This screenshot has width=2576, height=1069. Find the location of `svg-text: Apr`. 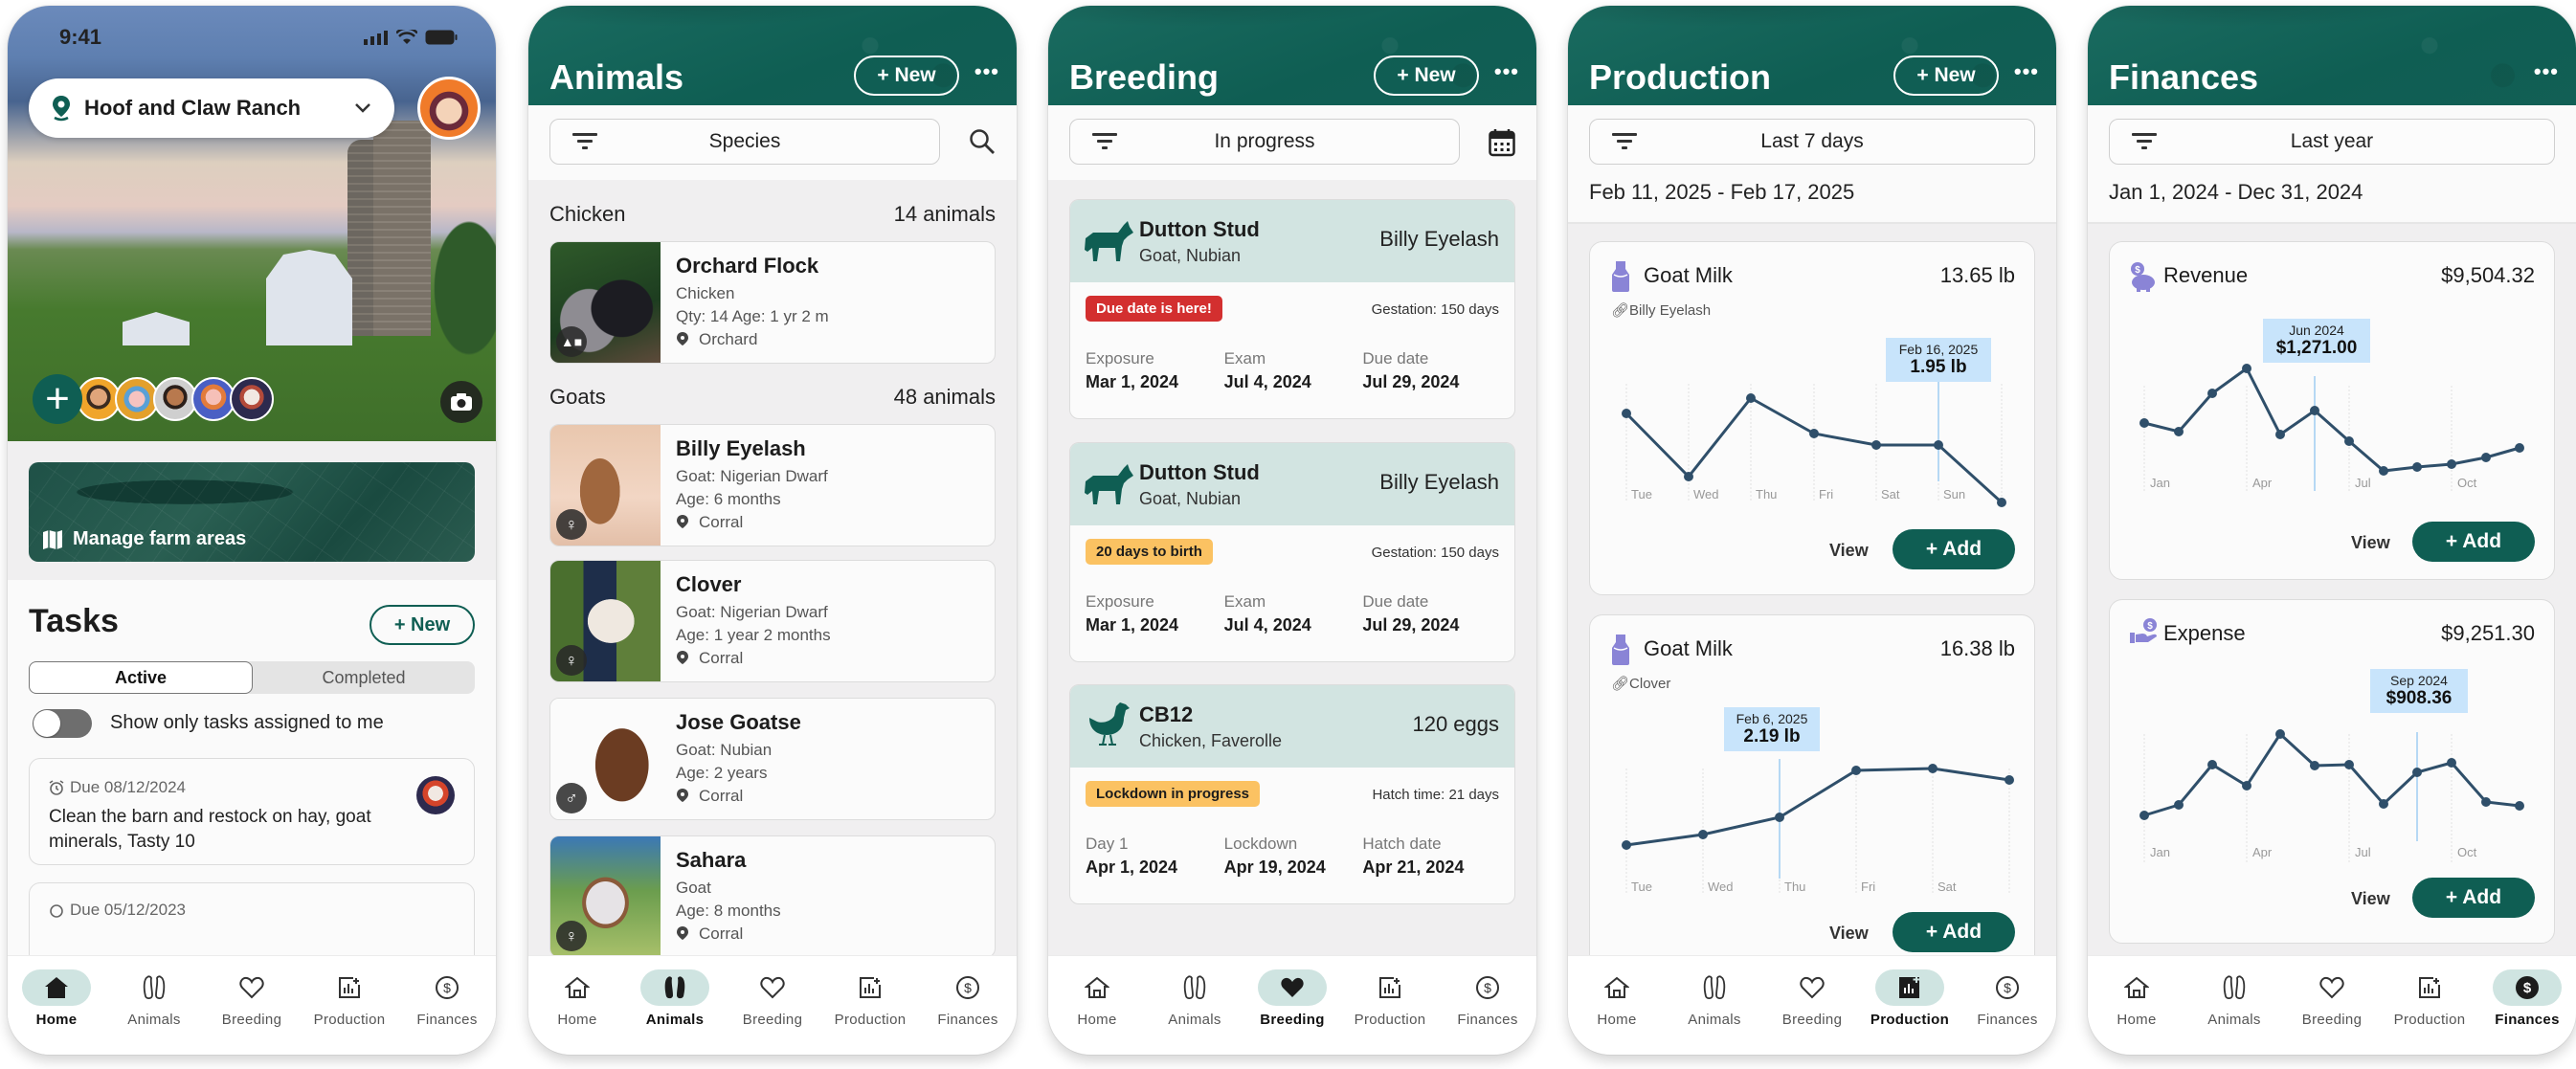

svg-text: Apr is located at coordinates (2262, 483).